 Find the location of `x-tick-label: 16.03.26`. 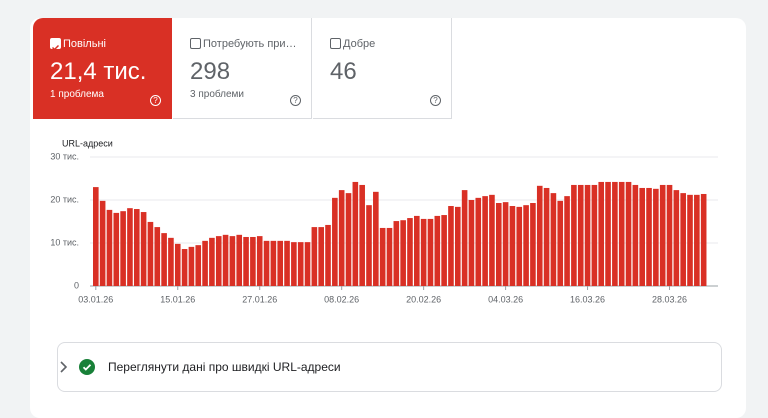

x-tick-label: 16.03.26 is located at coordinates (587, 299).